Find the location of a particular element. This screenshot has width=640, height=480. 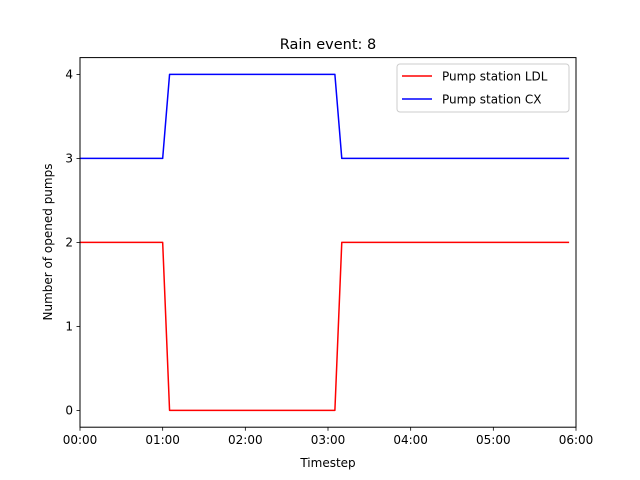

y-axis: 0 1 2 3 4 is located at coordinates (72, 243).